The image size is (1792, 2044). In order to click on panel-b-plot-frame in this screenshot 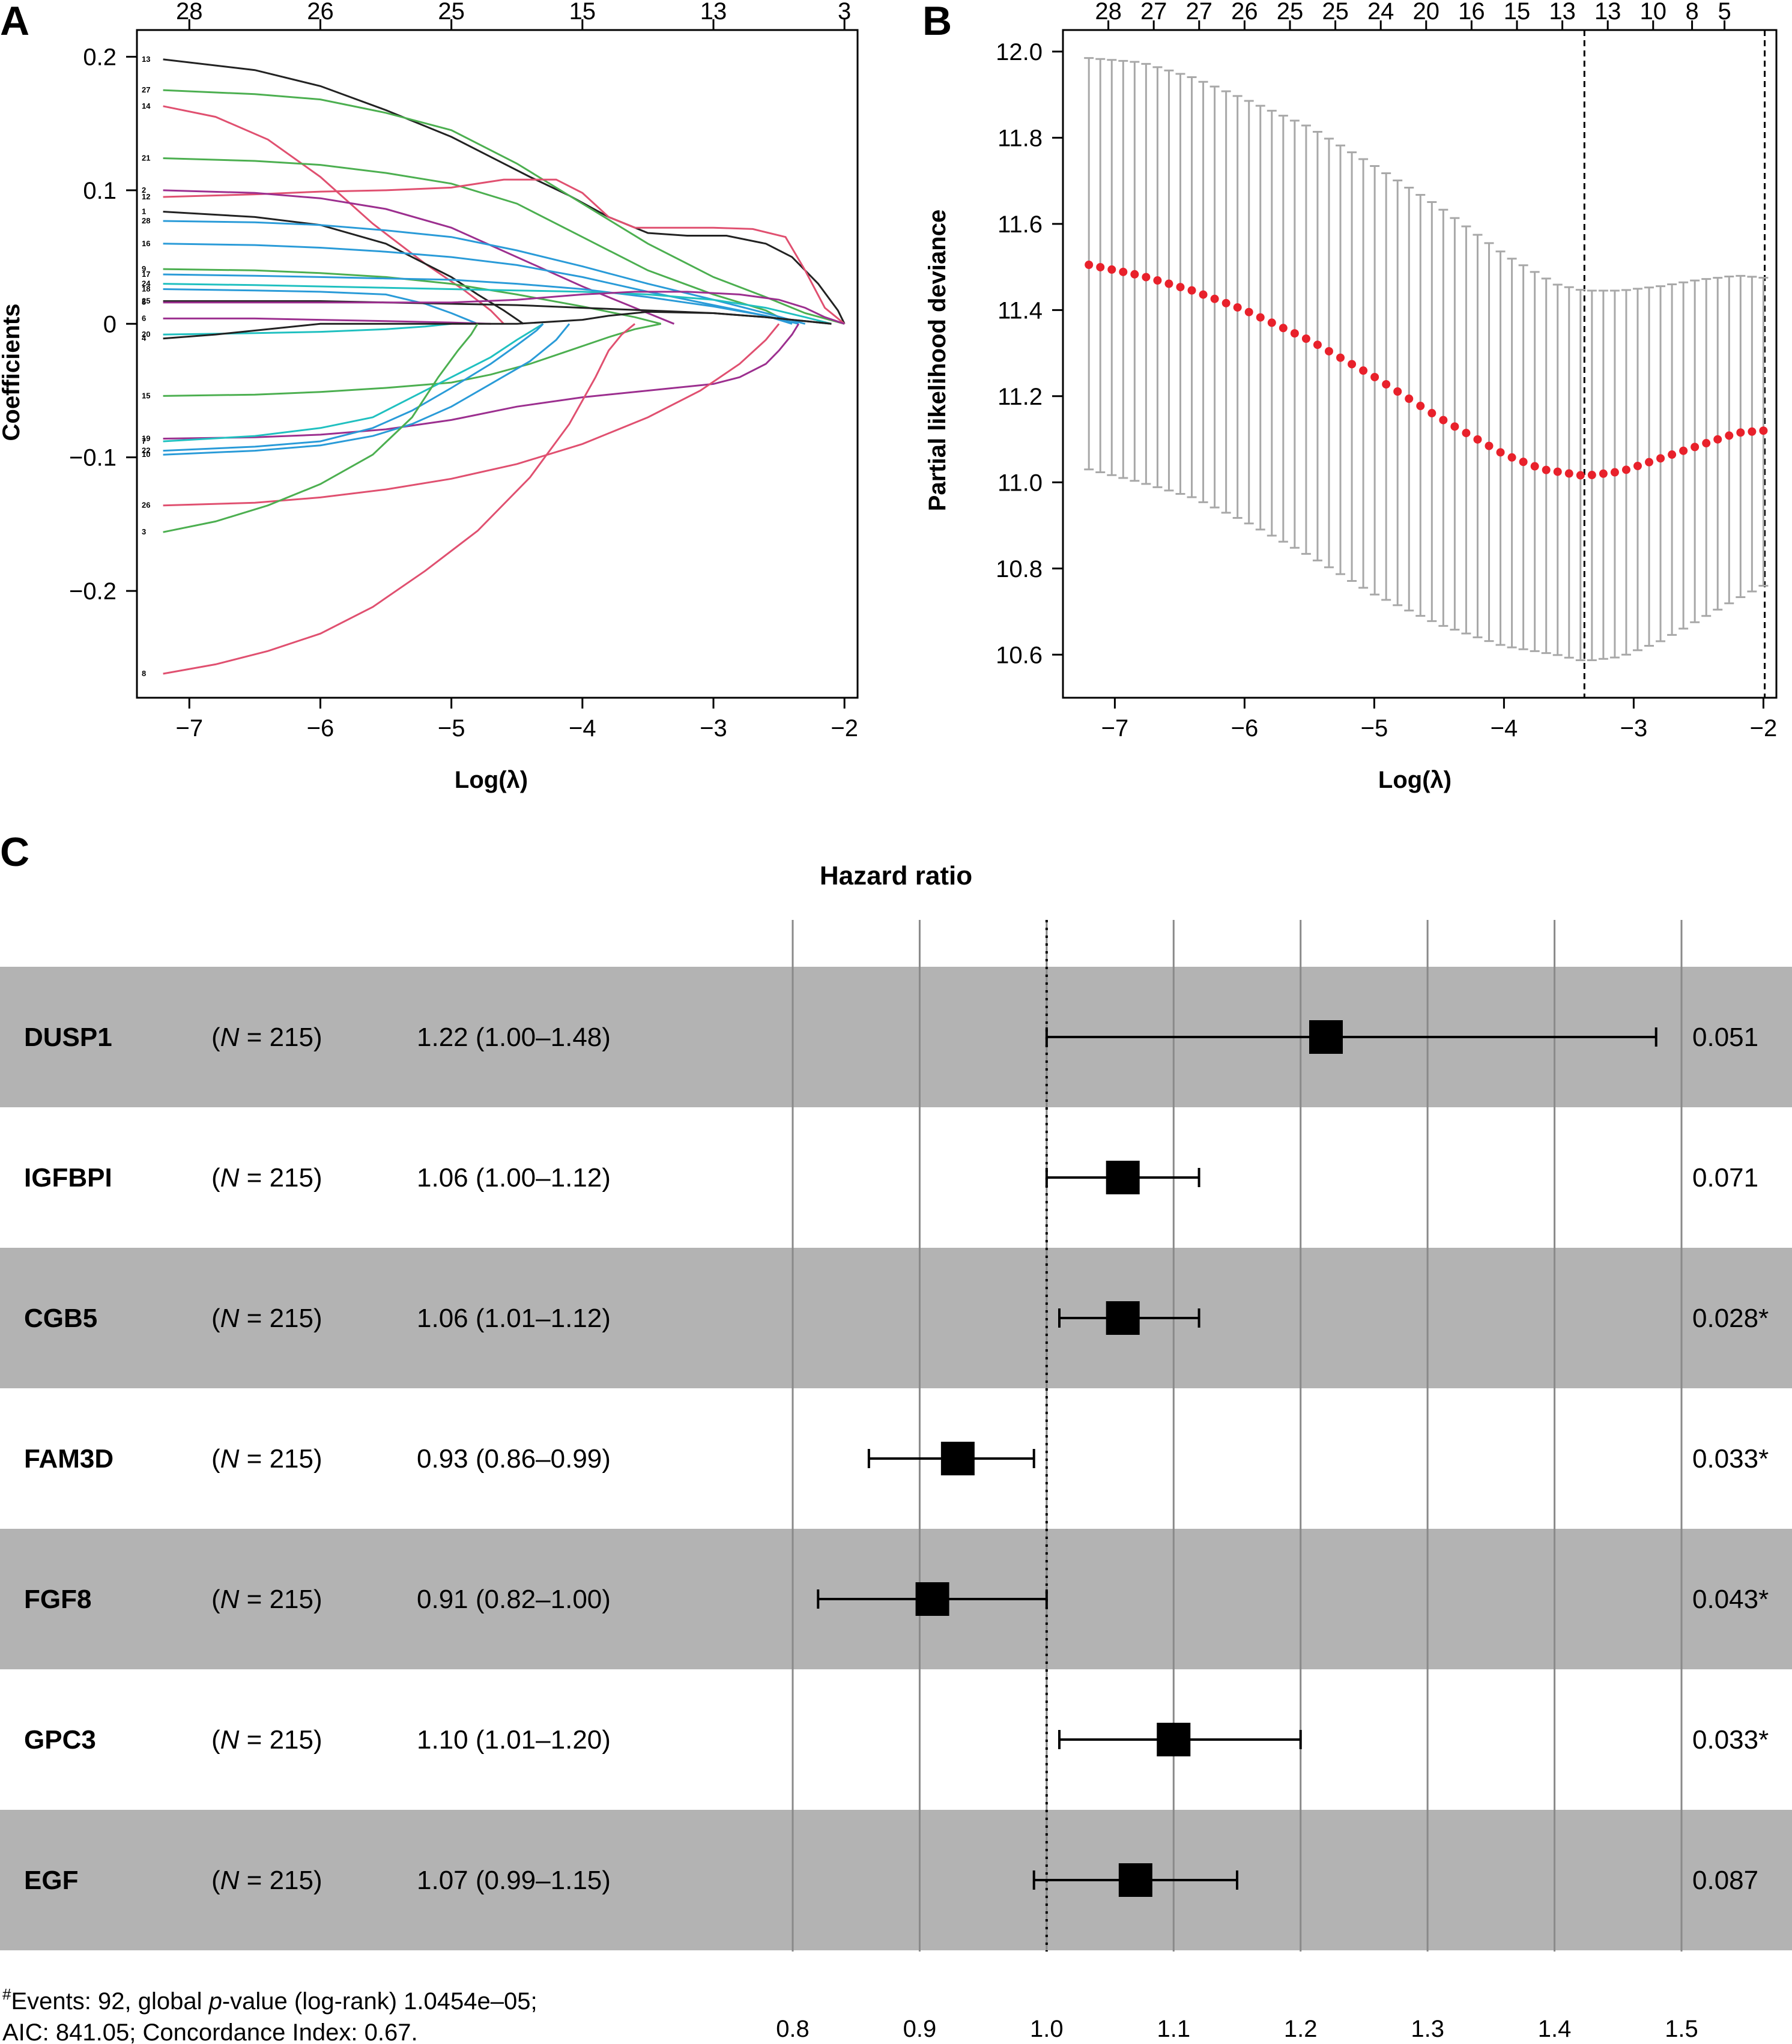, I will do `click(1420, 364)`.